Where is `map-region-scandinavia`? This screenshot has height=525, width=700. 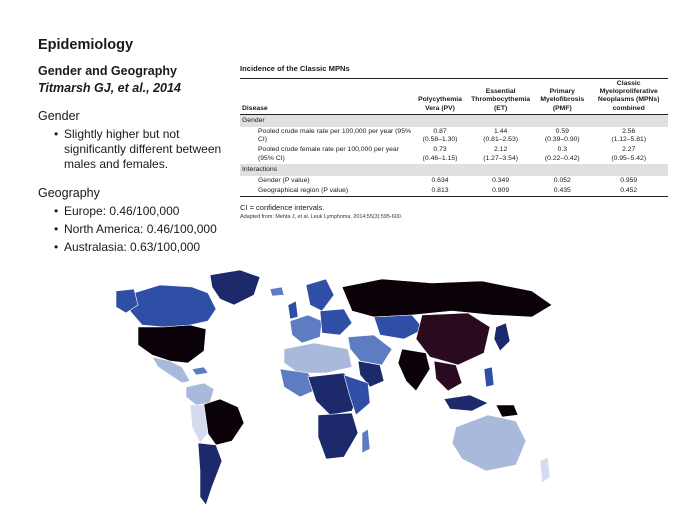
map-region-scandinavia is located at coordinates (320, 295).